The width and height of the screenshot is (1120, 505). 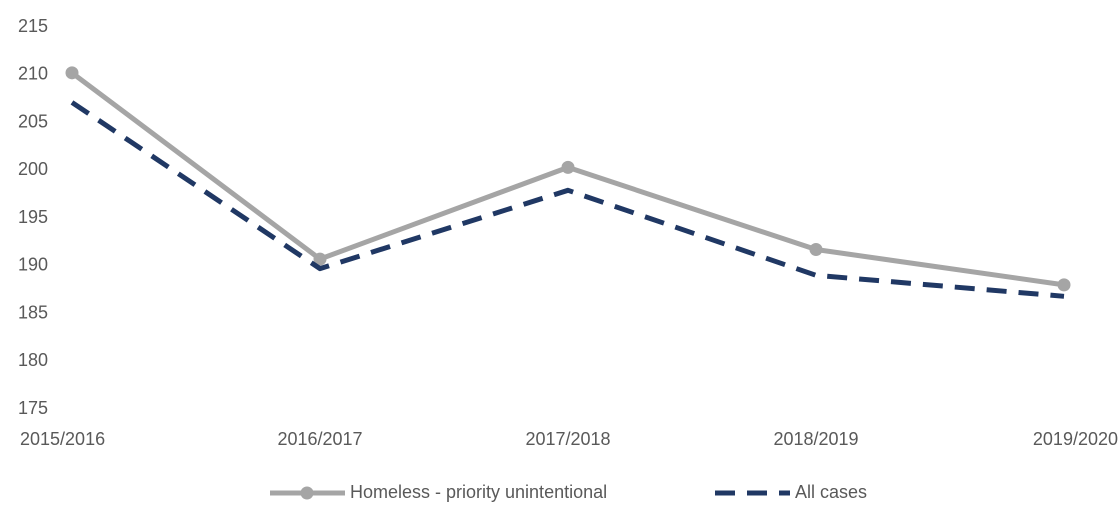 What do you see at coordinates (831, 492) in the screenshot?
I see `legend-label: All cases` at bounding box center [831, 492].